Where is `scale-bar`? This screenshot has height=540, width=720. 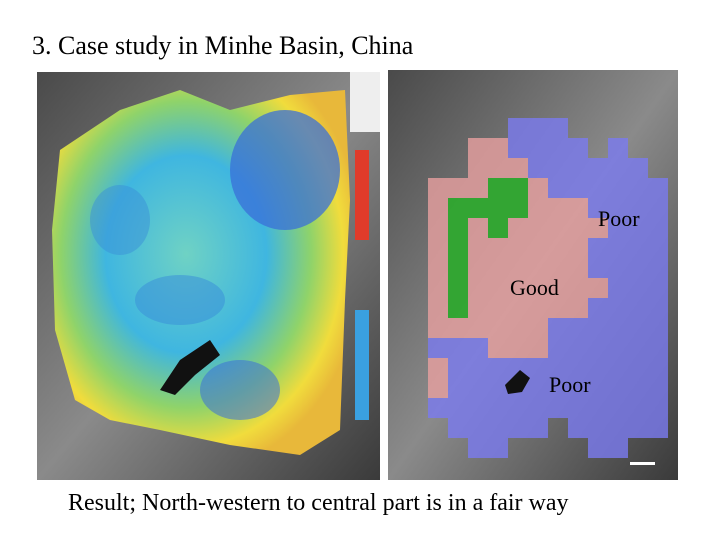
scale-bar is located at coordinates (642, 463).